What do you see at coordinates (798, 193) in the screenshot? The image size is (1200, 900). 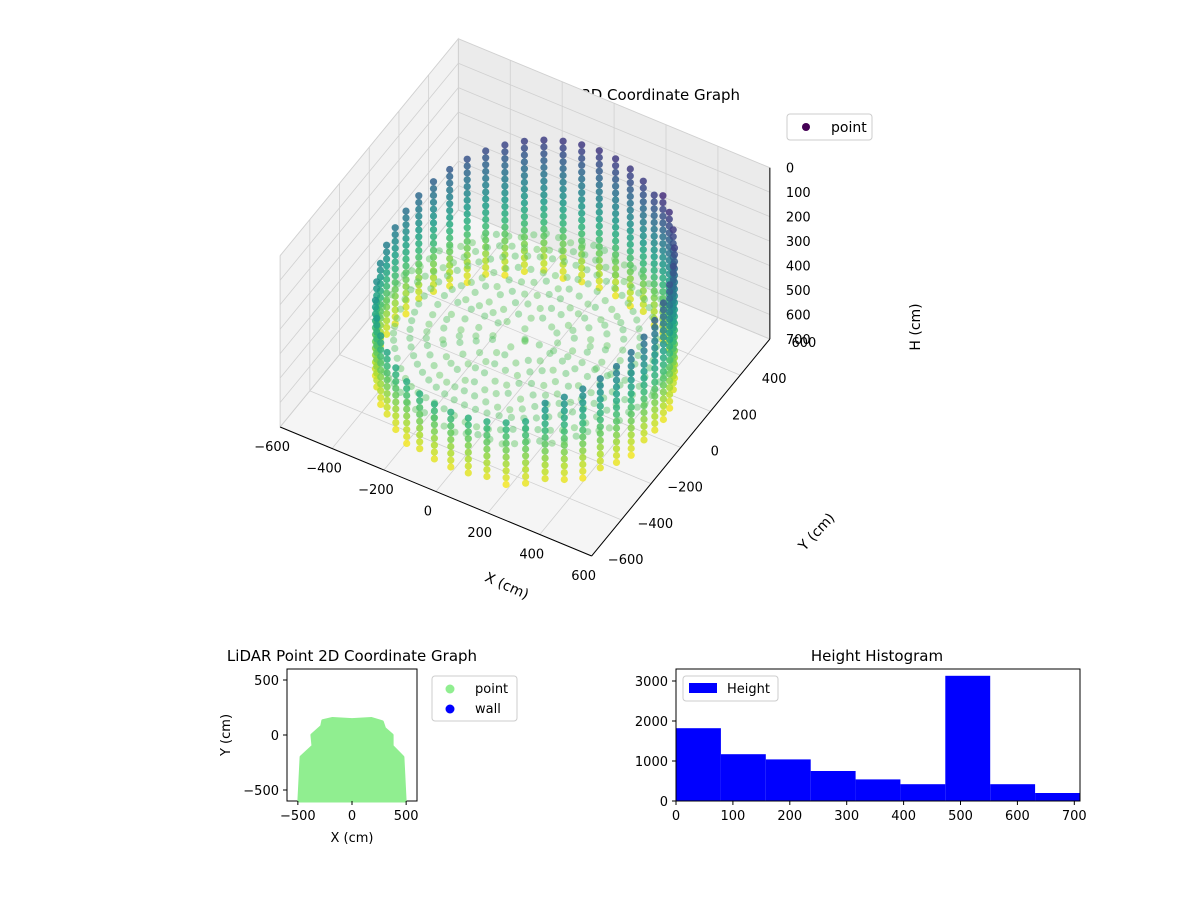 I see `tick-3d-z: 100` at bounding box center [798, 193].